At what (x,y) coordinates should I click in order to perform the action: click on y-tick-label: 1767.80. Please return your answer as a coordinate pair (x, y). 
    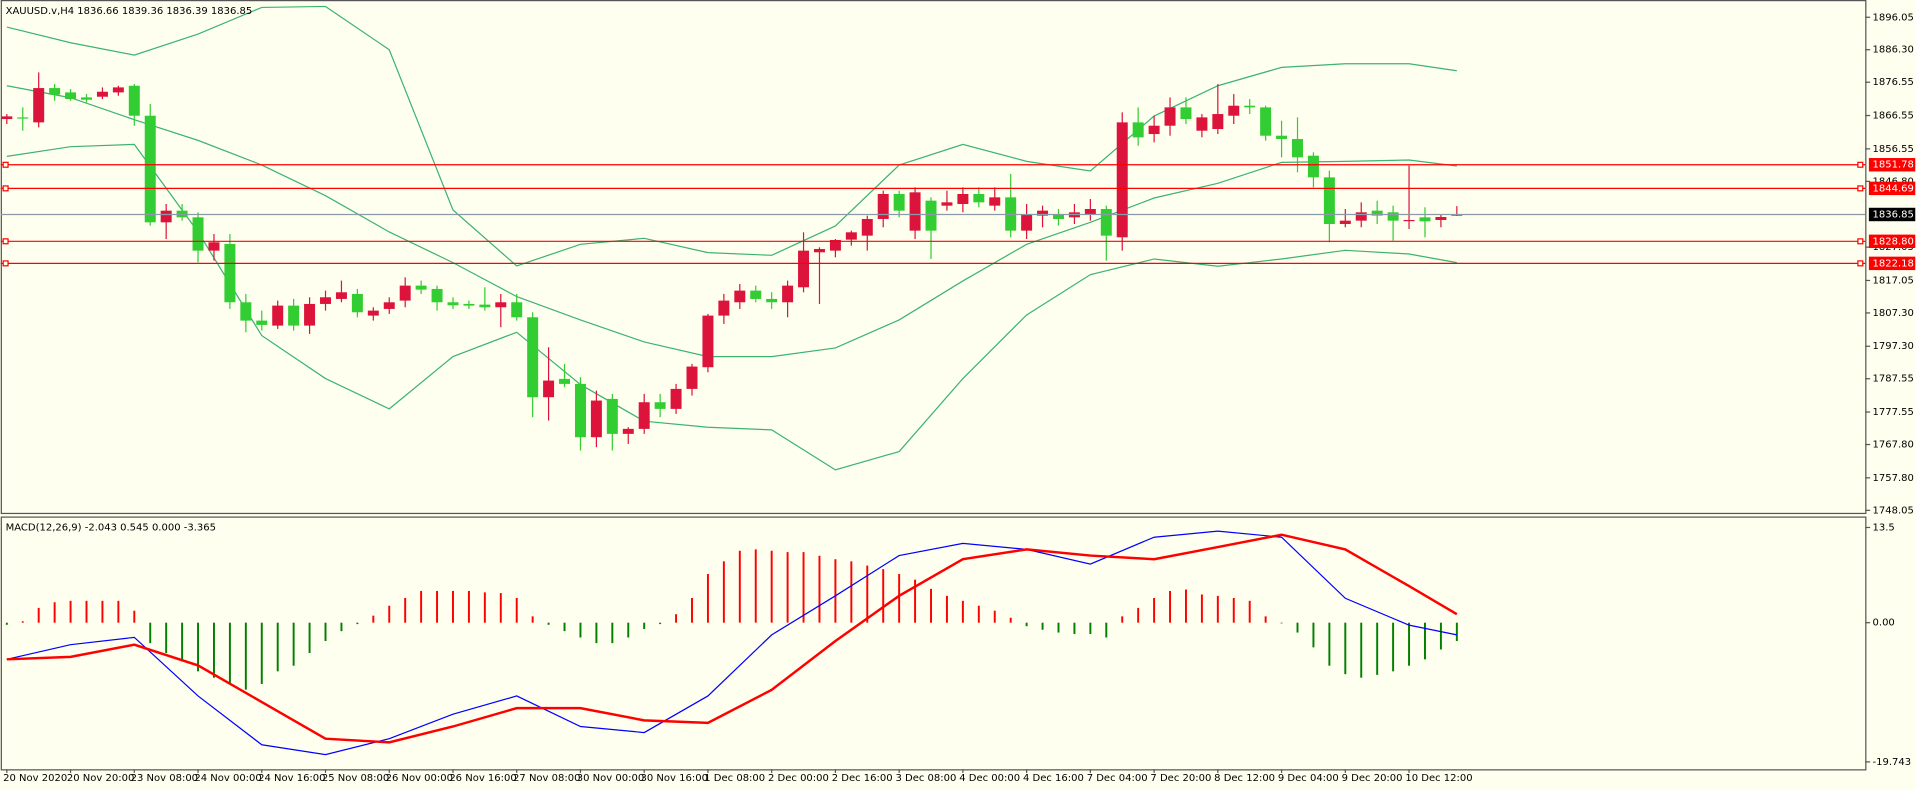
    Looking at the image, I should click on (1893, 445).